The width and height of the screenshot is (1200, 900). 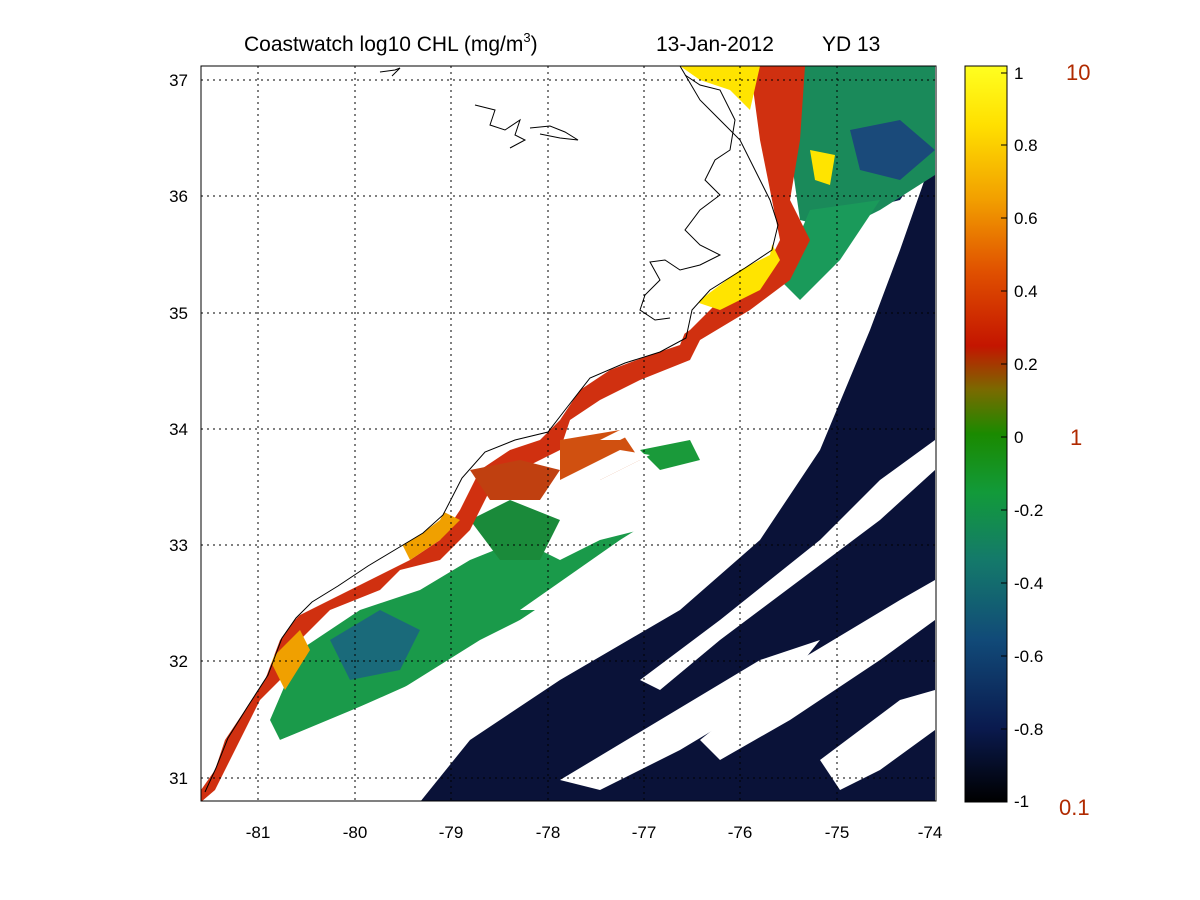 I want to click on colorbar-ticks, so click(x=1004, y=437).